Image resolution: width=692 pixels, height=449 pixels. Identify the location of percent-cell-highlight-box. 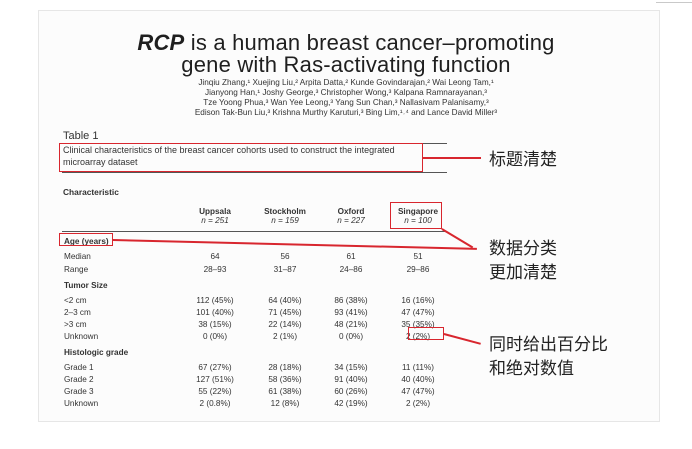
(426, 333).